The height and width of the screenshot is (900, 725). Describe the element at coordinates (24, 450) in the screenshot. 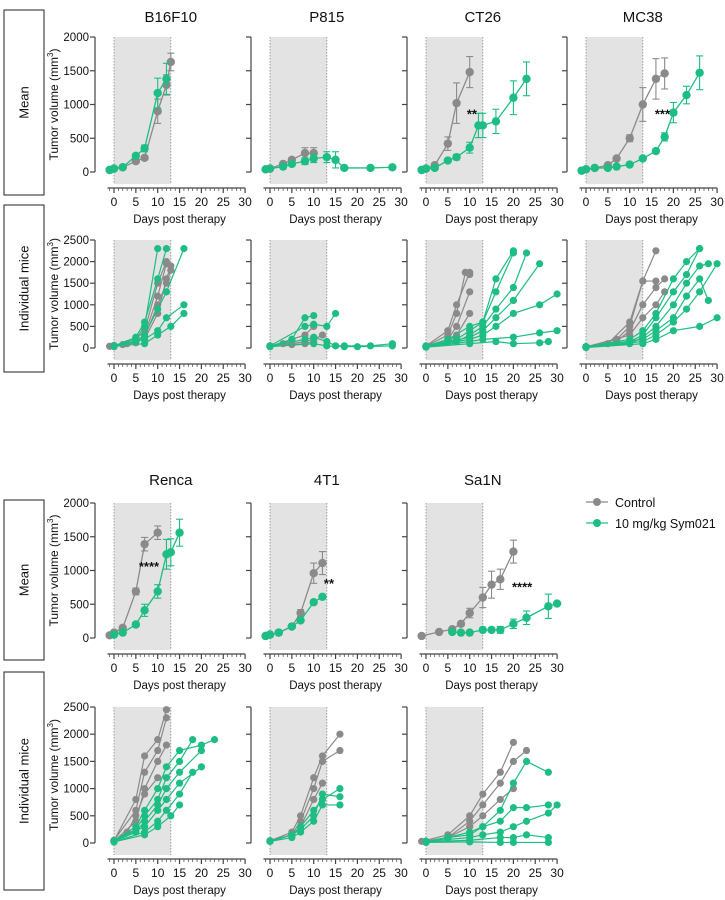

I see `row-labels: Mean Individual mice Mean Individual mice` at that location.